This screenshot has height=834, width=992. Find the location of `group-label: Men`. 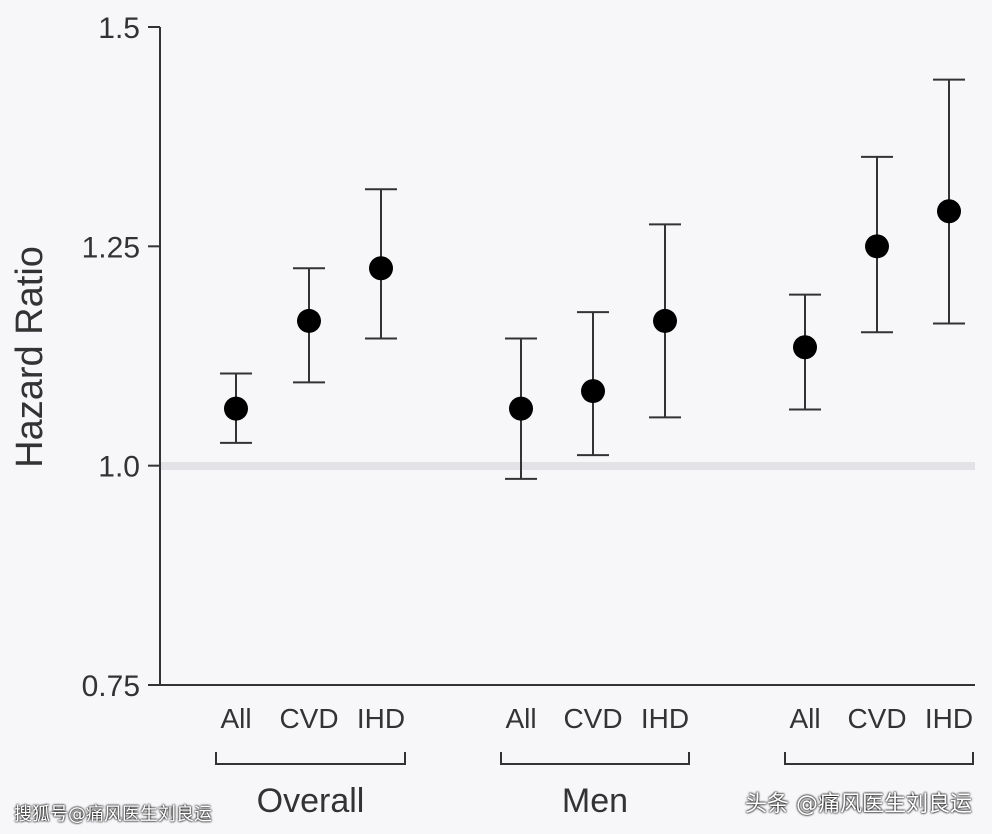

group-label: Men is located at coordinates (595, 801).